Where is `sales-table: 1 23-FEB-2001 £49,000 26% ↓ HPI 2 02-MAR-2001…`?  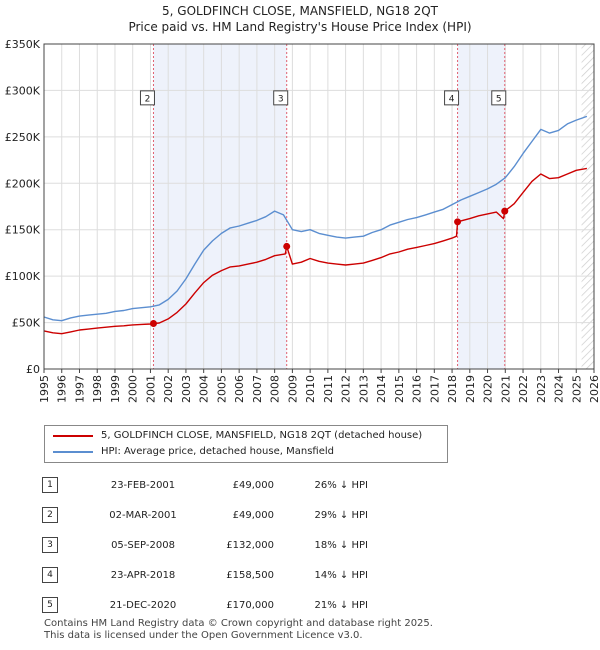
sales-table: 1 23-FEB-2001 £49,000 26% ↓ HPI 2 02-MAR-2001… is located at coordinates (205, 545).